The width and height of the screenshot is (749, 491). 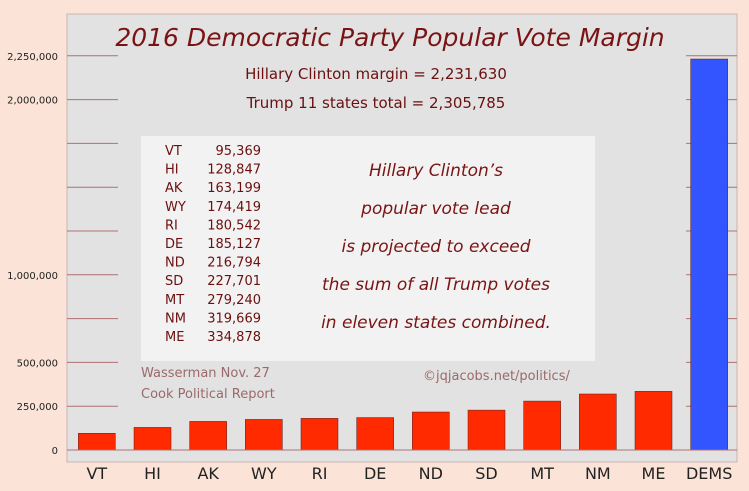 I want to click on table-state: DE, so click(x=174, y=244).